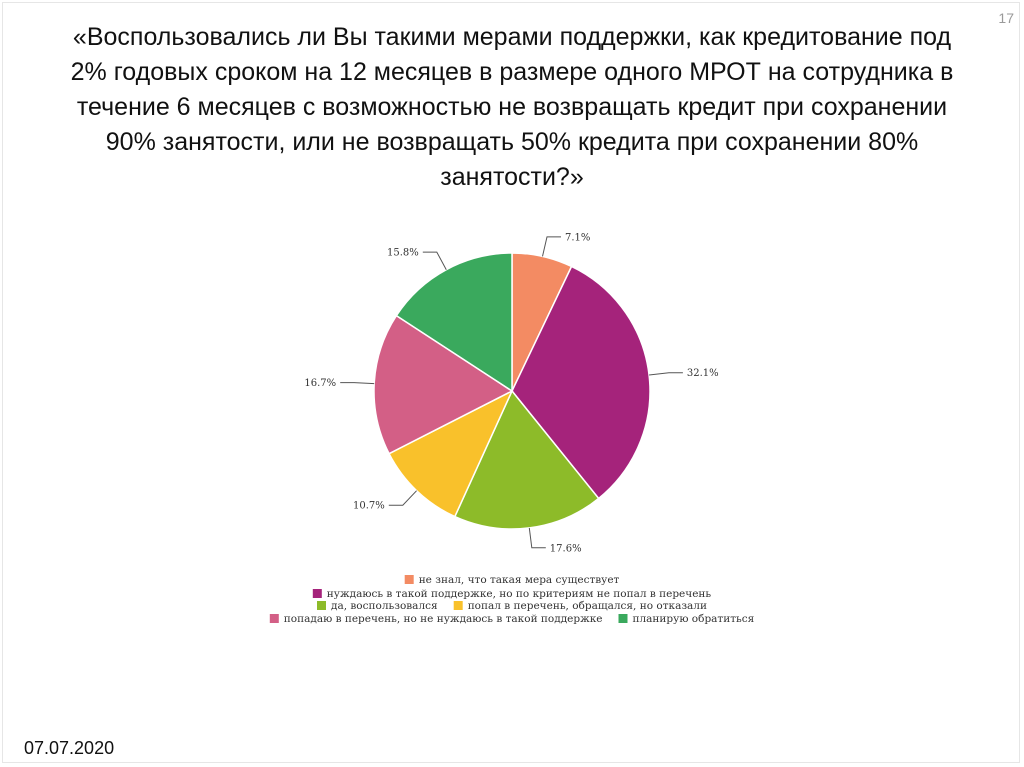 The image size is (1024, 767). I want to click on legend-row: не знал, что такая мера существует, so click(512, 580).